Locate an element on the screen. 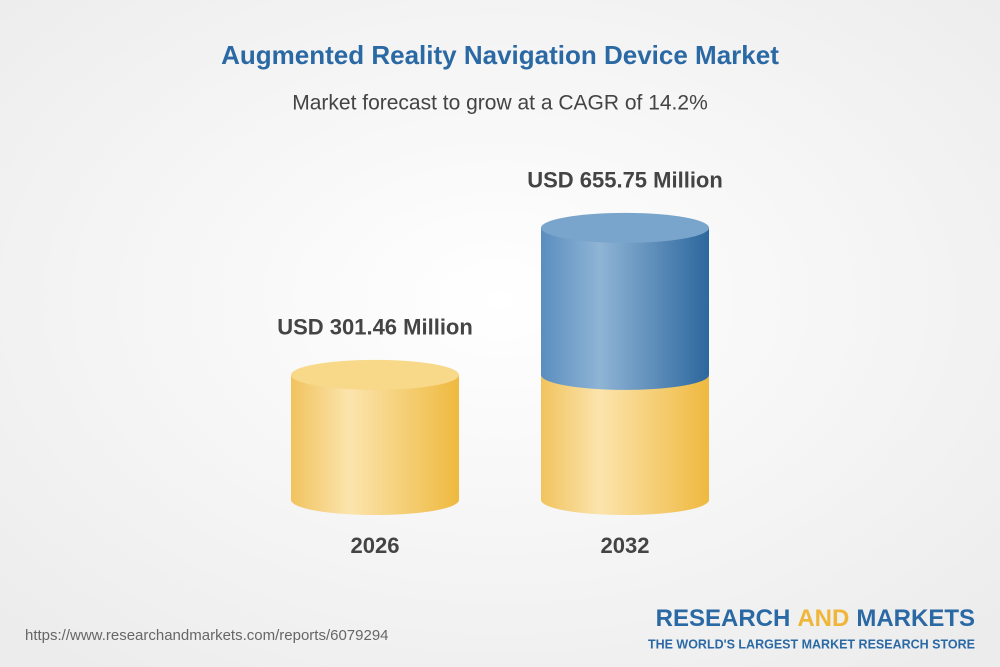  cylinder-growth-segment is located at coordinates (625, 308).